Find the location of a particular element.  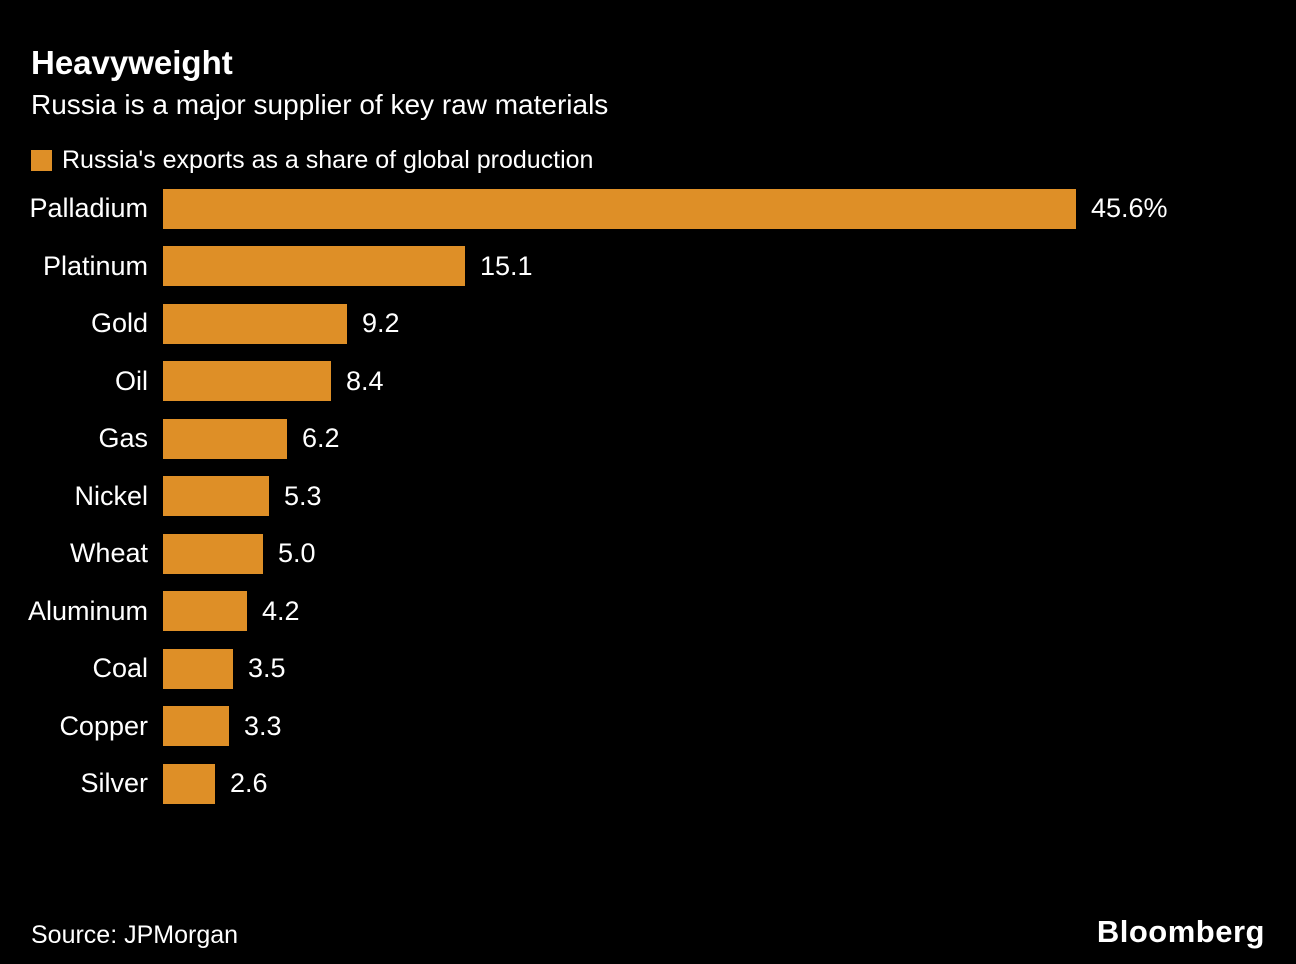

source-note: Source: JPMorgan is located at coordinates (135, 935).